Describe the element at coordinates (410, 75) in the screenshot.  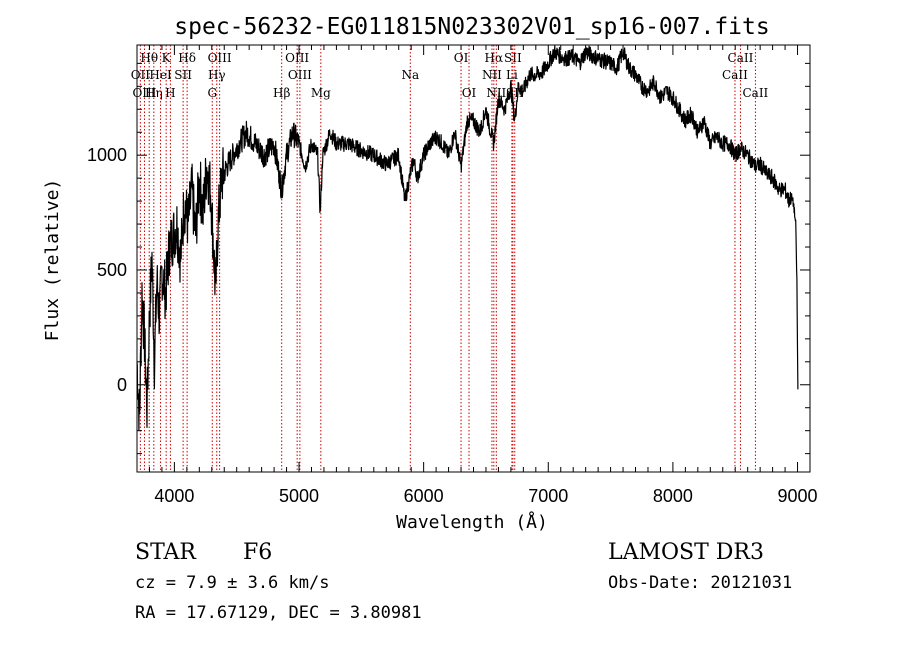
I see `line-marker-label: Na` at that location.